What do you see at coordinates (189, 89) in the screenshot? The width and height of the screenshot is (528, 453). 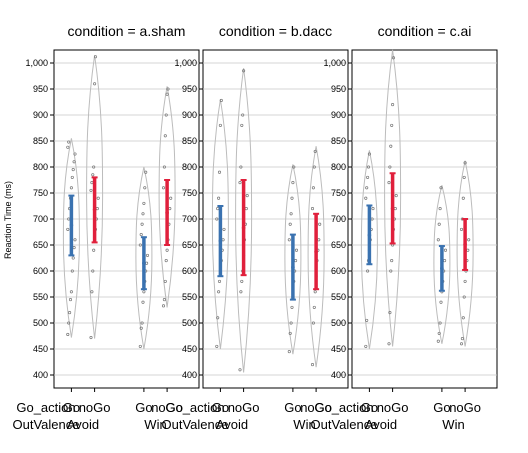 I see `y-tick-label: 950` at bounding box center [189, 89].